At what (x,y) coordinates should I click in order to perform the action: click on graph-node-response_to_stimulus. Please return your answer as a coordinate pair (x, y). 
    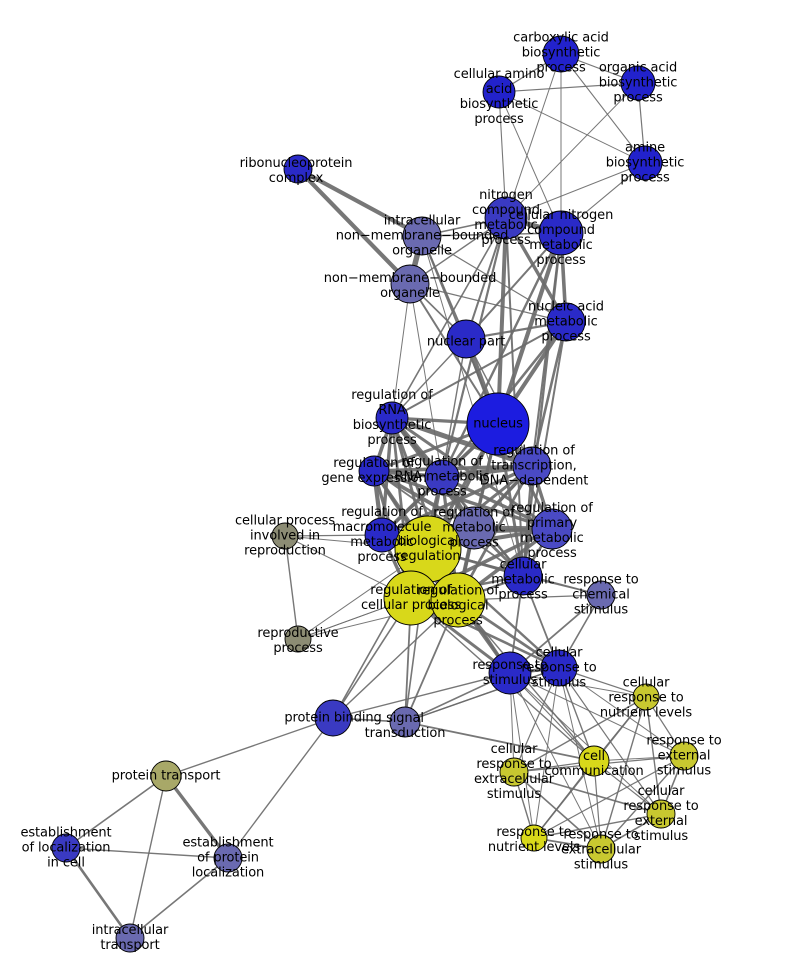
    Looking at the image, I should click on (510, 673).